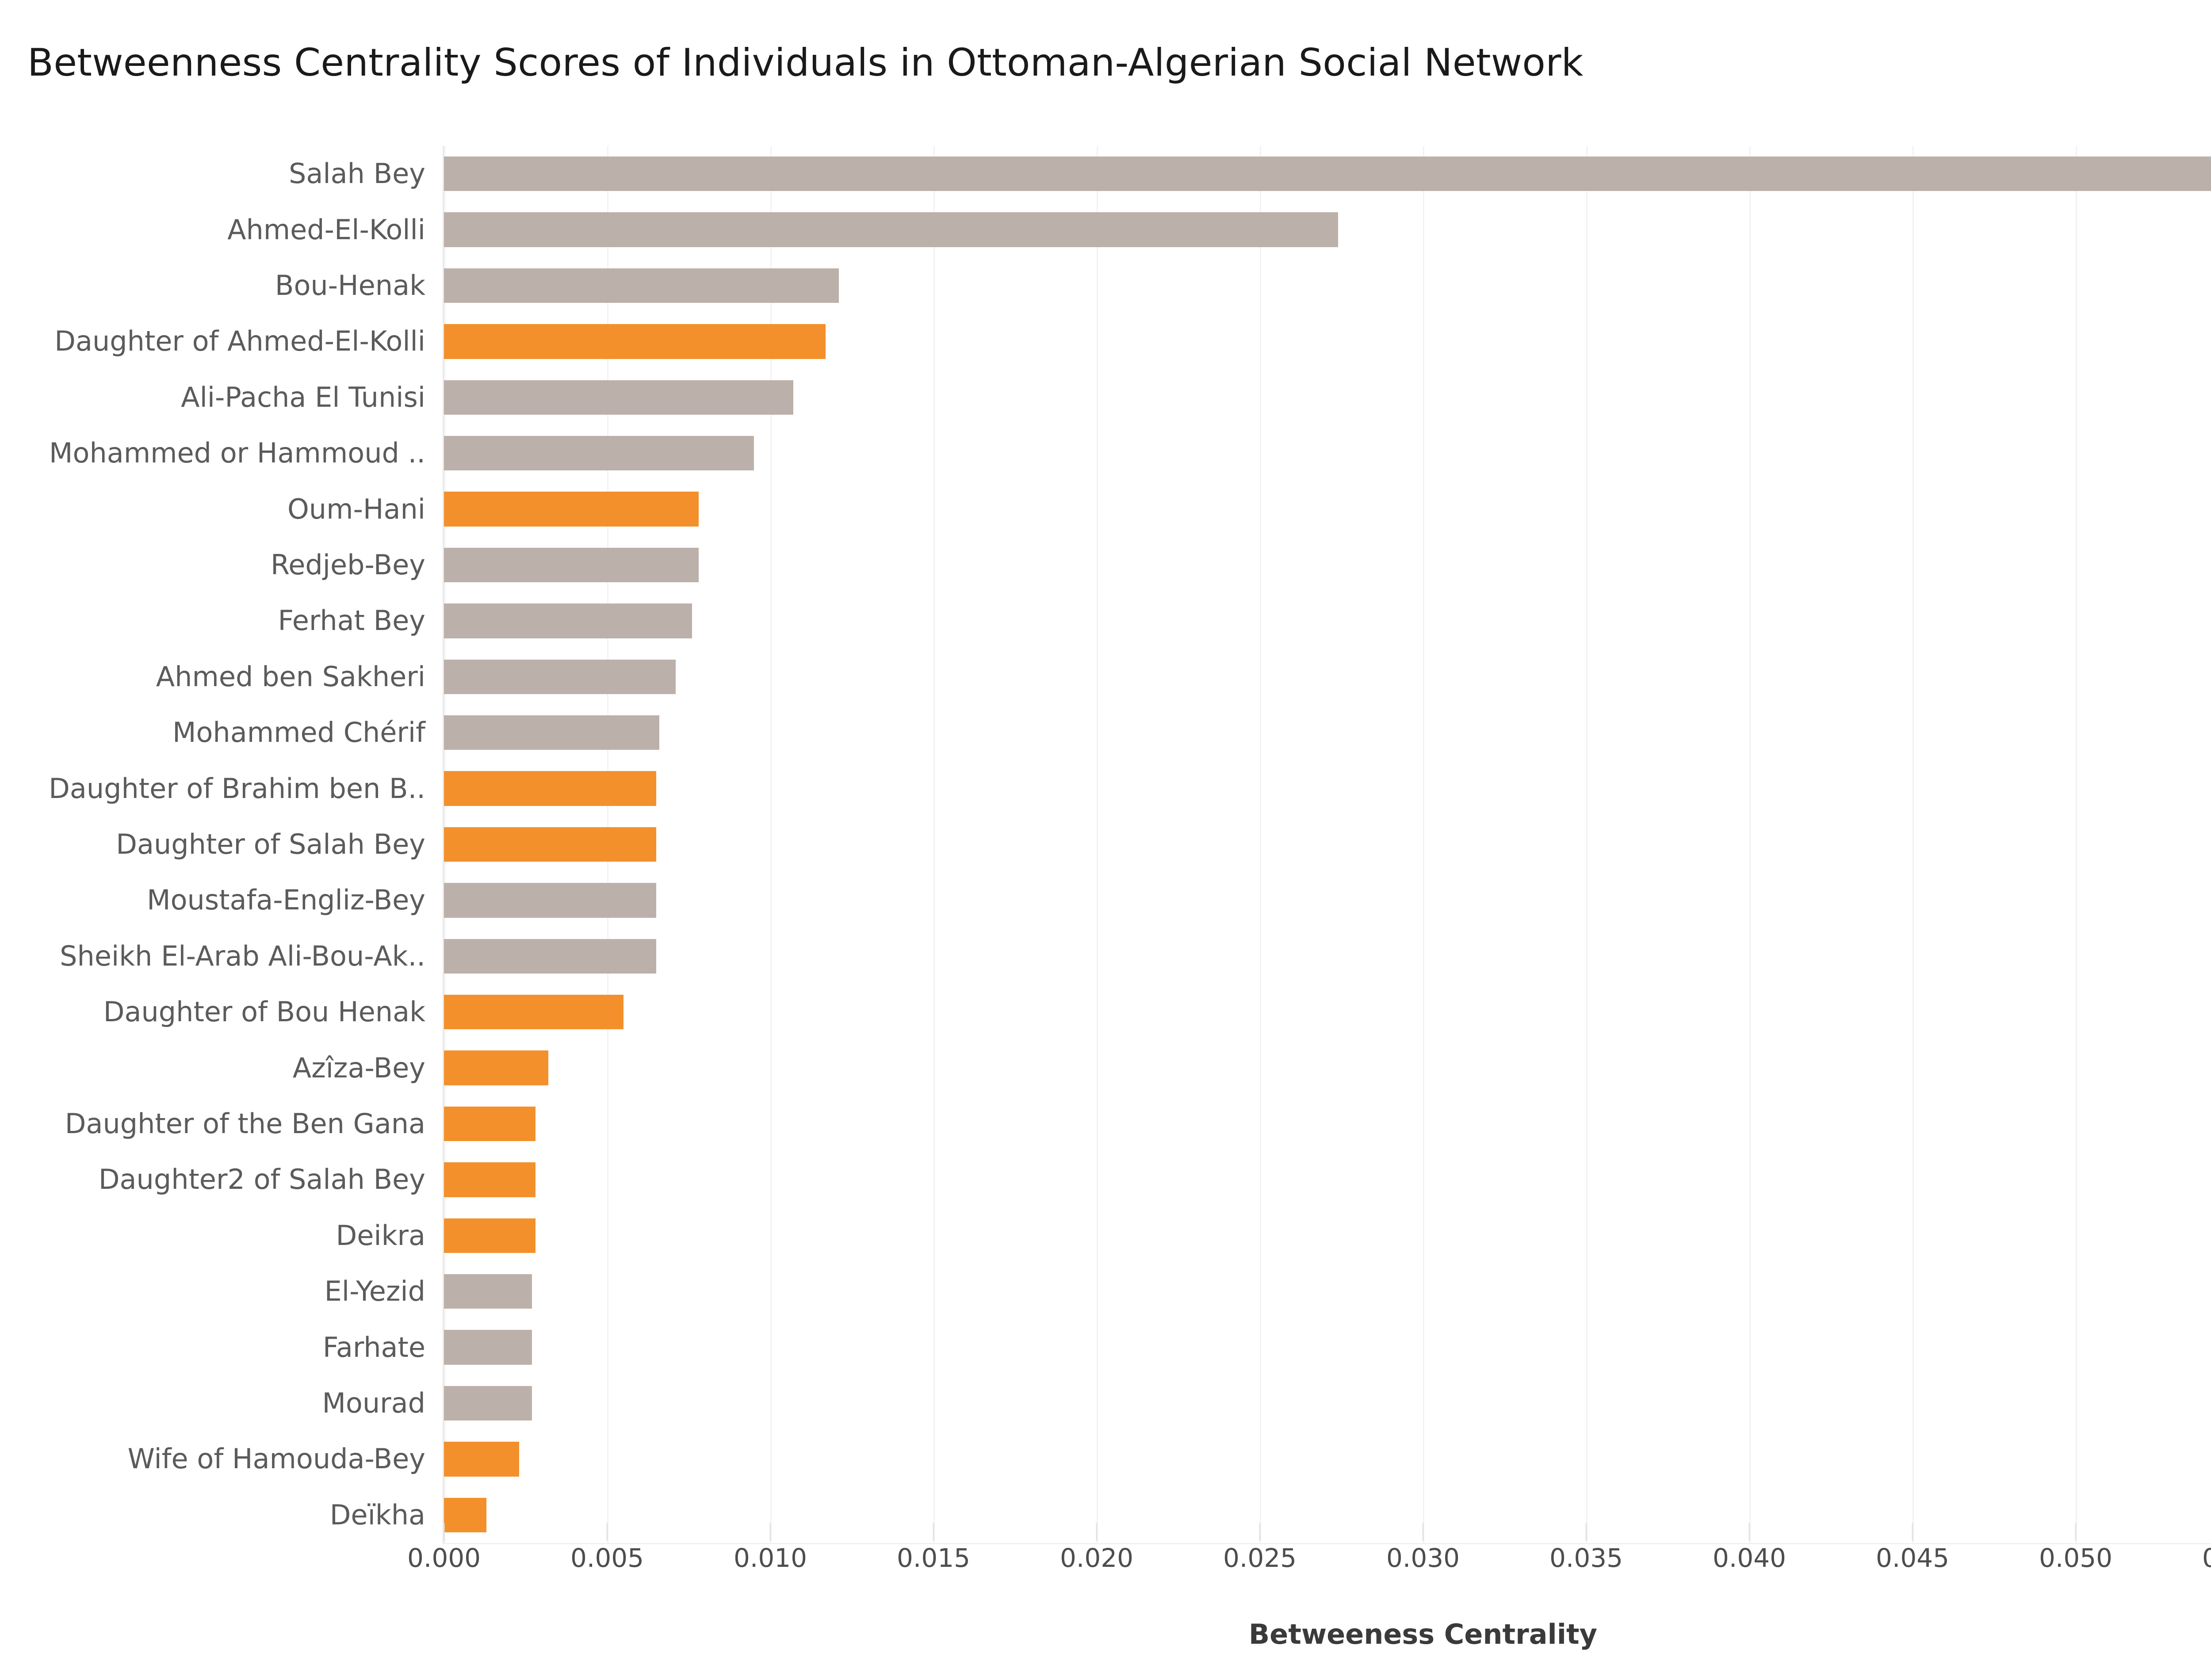 The height and width of the screenshot is (1680, 2211). I want to click on x-tick-label: 0.040, so click(1749, 1558).